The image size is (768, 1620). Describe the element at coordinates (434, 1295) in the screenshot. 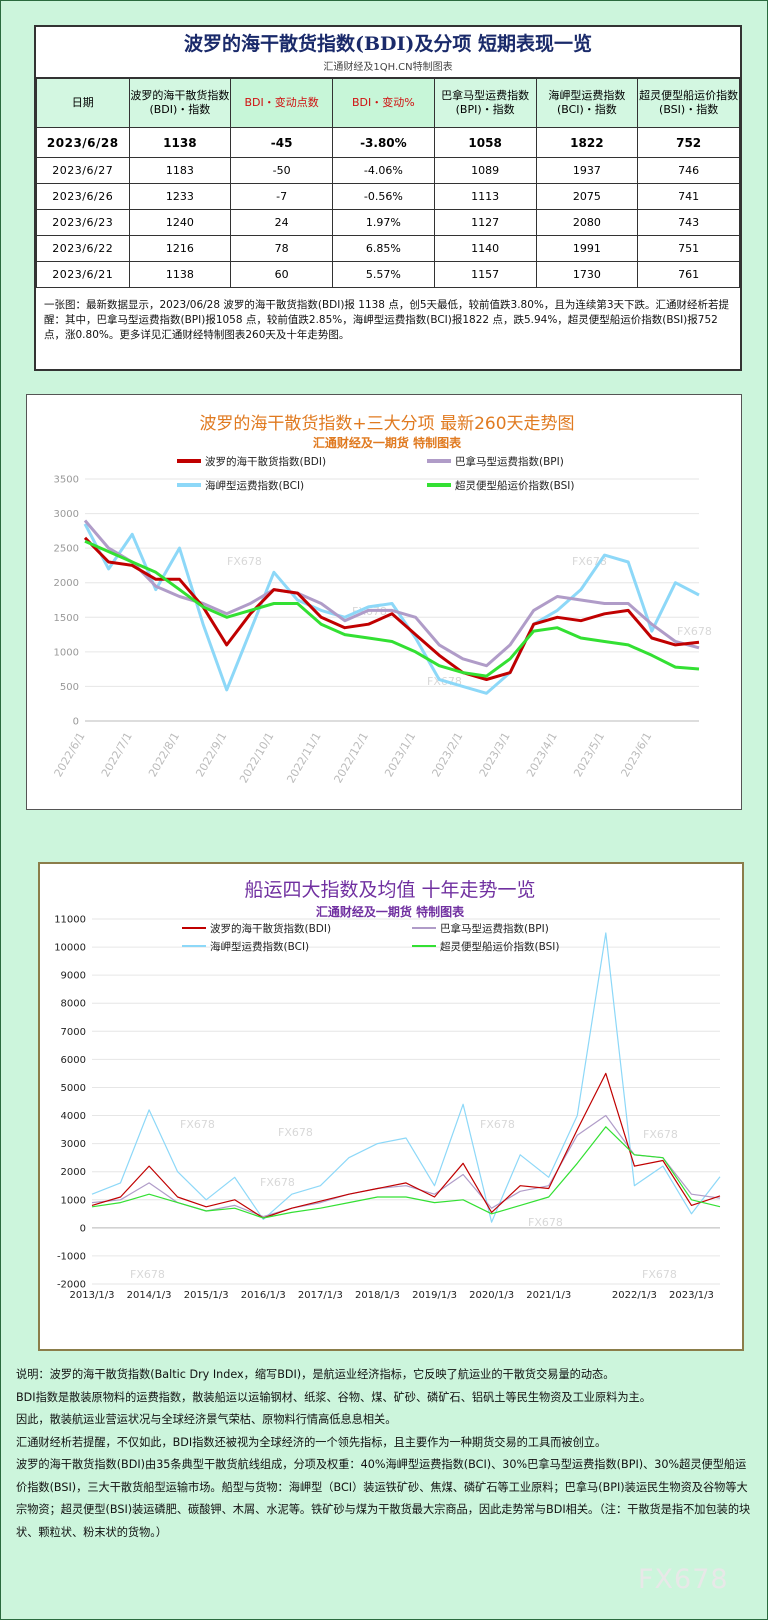

I see `x-tick-label: 2019/1/3` at that location.